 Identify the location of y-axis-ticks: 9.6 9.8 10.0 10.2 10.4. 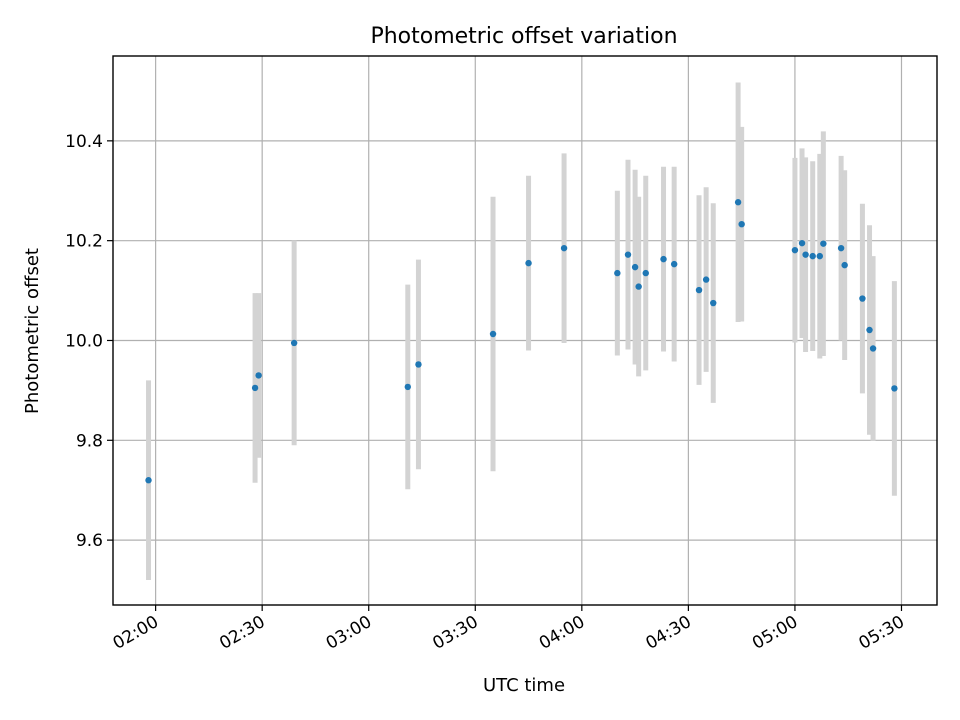
(89, 341).